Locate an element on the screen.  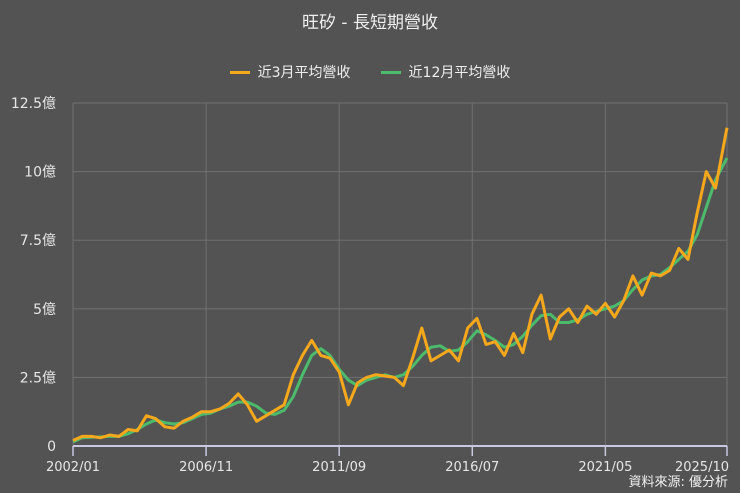
x-tick-label: 2016/07 is located at coordinates (472, 467).